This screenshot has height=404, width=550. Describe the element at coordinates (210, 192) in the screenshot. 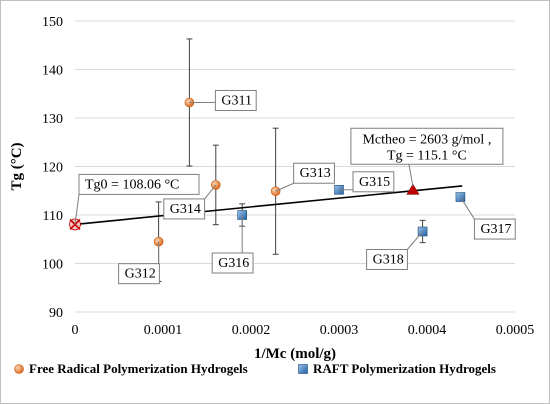

I see `callout-g314-leader` at that location.